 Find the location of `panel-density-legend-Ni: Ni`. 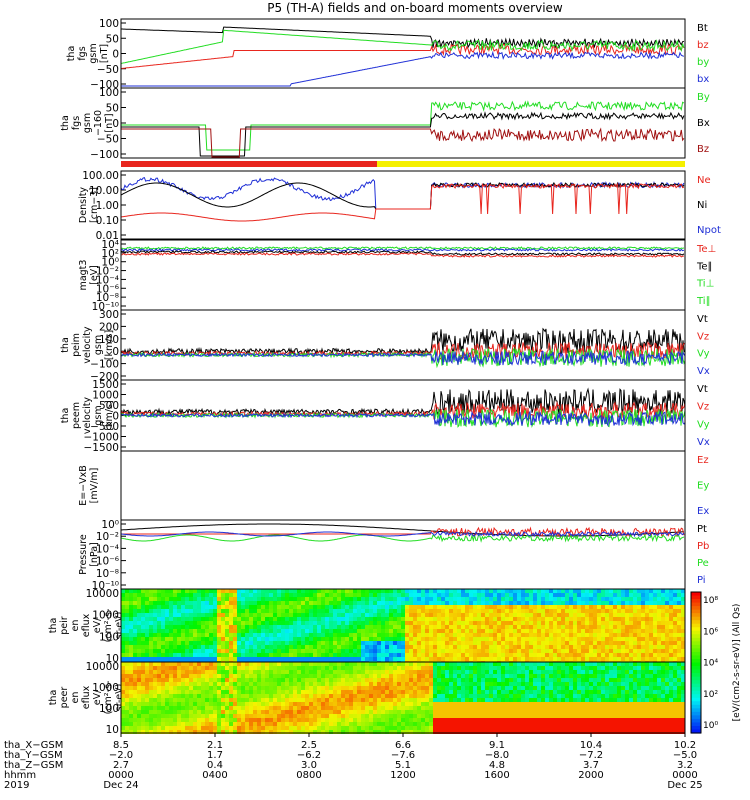

panel-density-legend-Ni: Ni is located at coordinates (702, 205).